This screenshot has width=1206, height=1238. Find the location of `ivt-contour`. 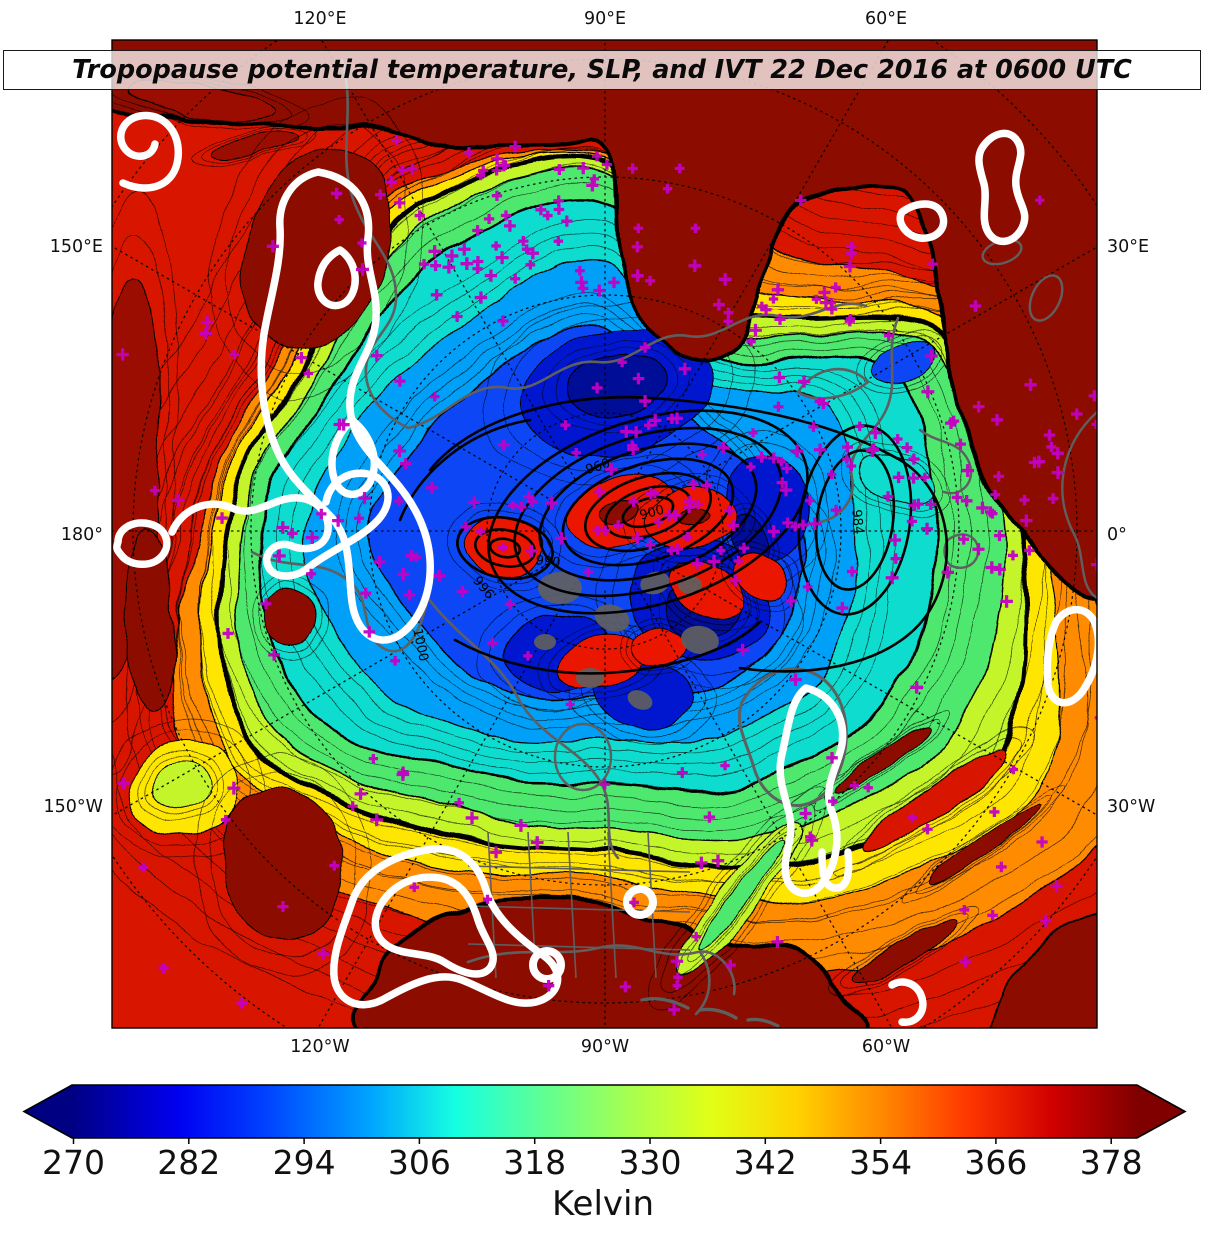

ivt-contour is located at coordinates (811, 791).